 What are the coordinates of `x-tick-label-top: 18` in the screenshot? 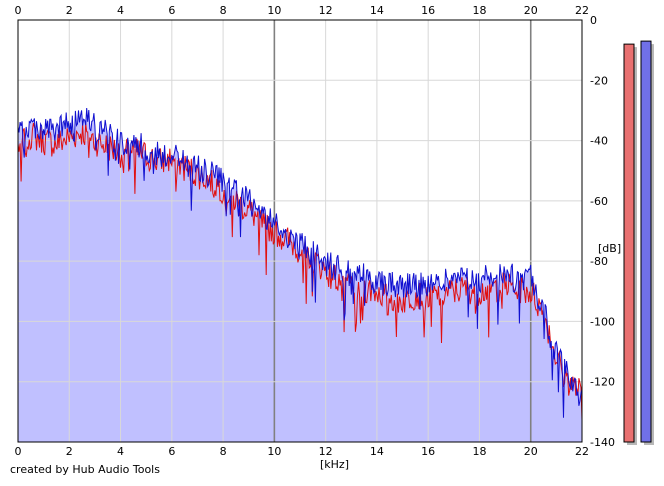 It's located at (479, 10).